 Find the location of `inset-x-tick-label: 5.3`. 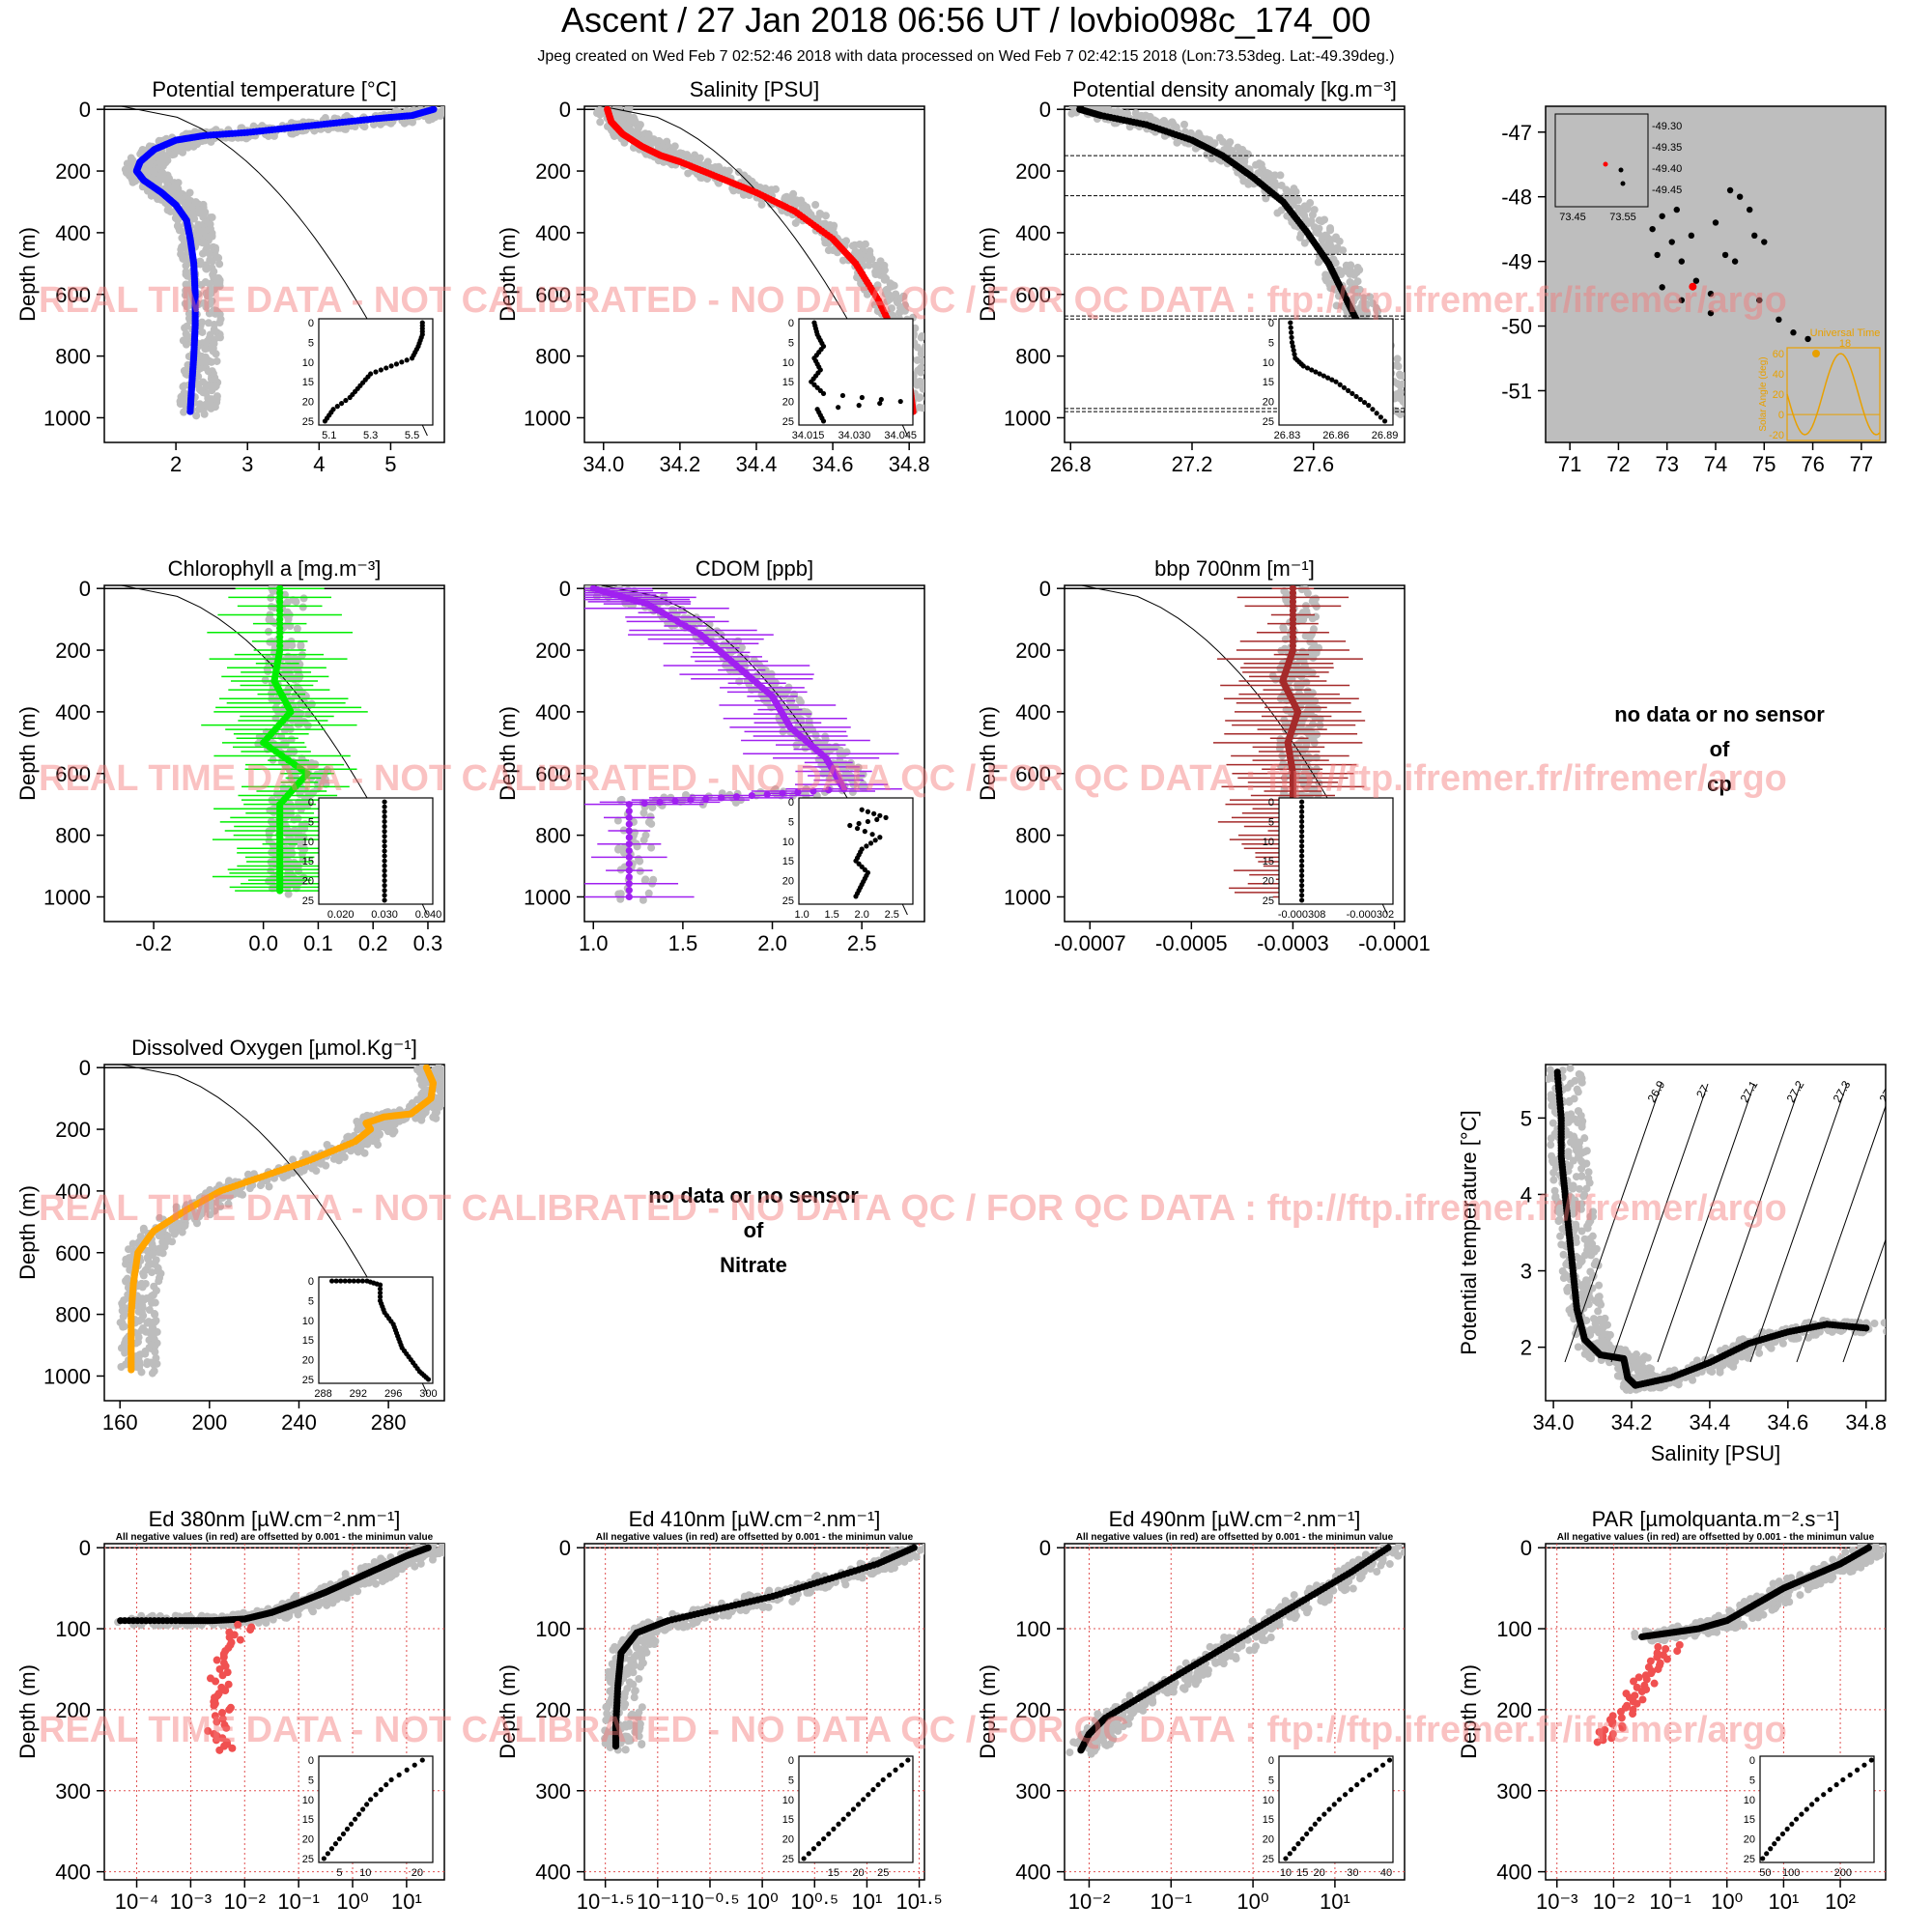

inset-x-tick-label: 5.3 is located at coordinates (370, 435).